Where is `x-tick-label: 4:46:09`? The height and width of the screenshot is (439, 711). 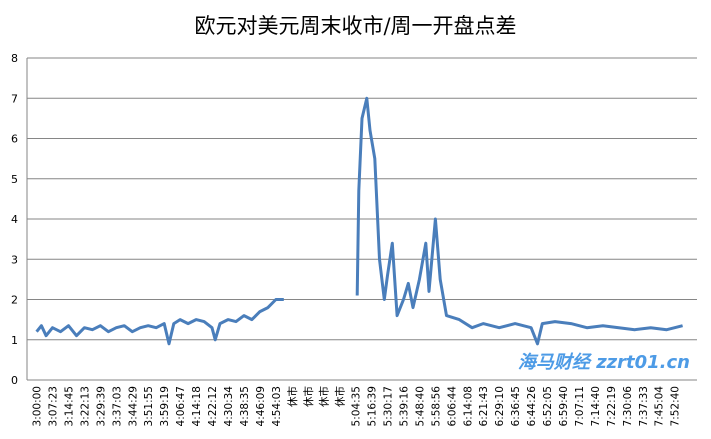
x-tick-label: 4:46:09 is located at coordinates (261, 406).